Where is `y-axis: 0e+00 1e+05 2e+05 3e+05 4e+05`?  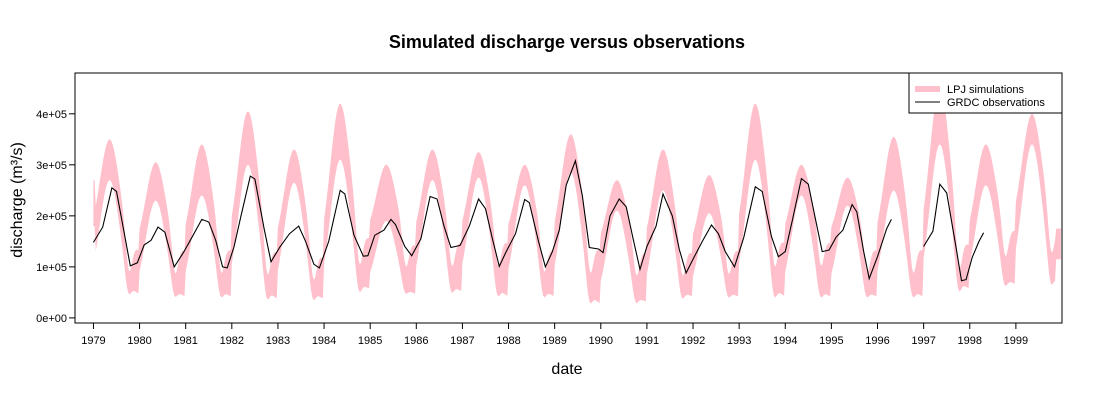
y-axis: 0e+00 1e+05 2e+05 3e+05 4e+05 is located at coordinates (55, 217).